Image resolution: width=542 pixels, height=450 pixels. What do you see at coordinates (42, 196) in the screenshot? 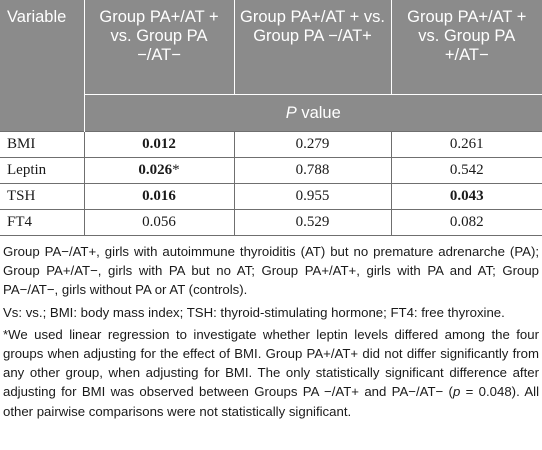
I see `row-label: TSH` at bounding box center [42, 196].